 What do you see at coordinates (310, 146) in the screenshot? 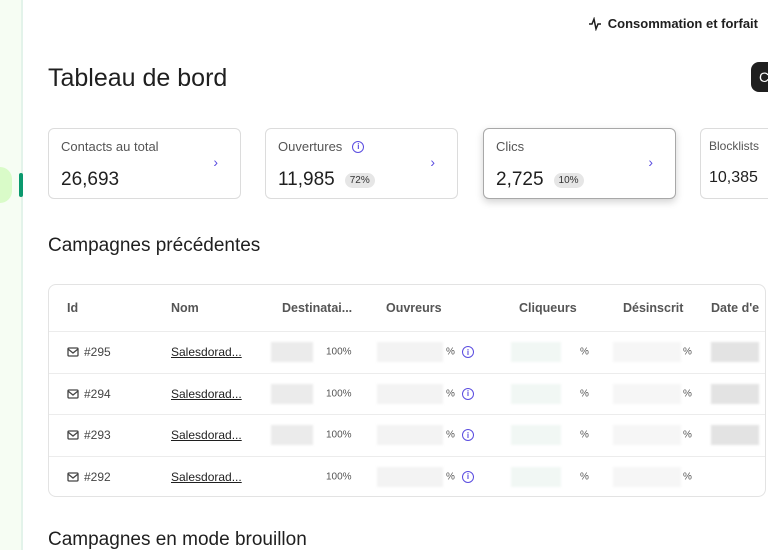
I see `card-label: Ouvertures` at bounding box center [310, 146].